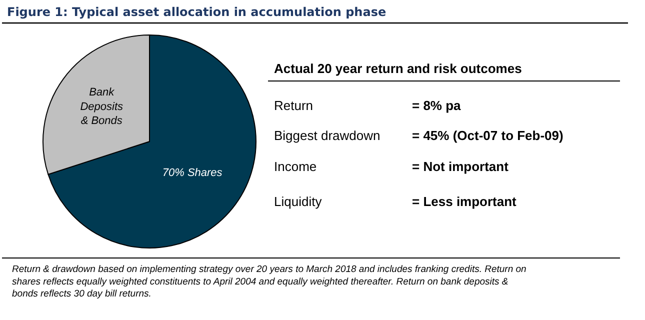  I want to click on chart-title: Figure 1: Typical asset allocation in accumulation phase, so click(196, 12).